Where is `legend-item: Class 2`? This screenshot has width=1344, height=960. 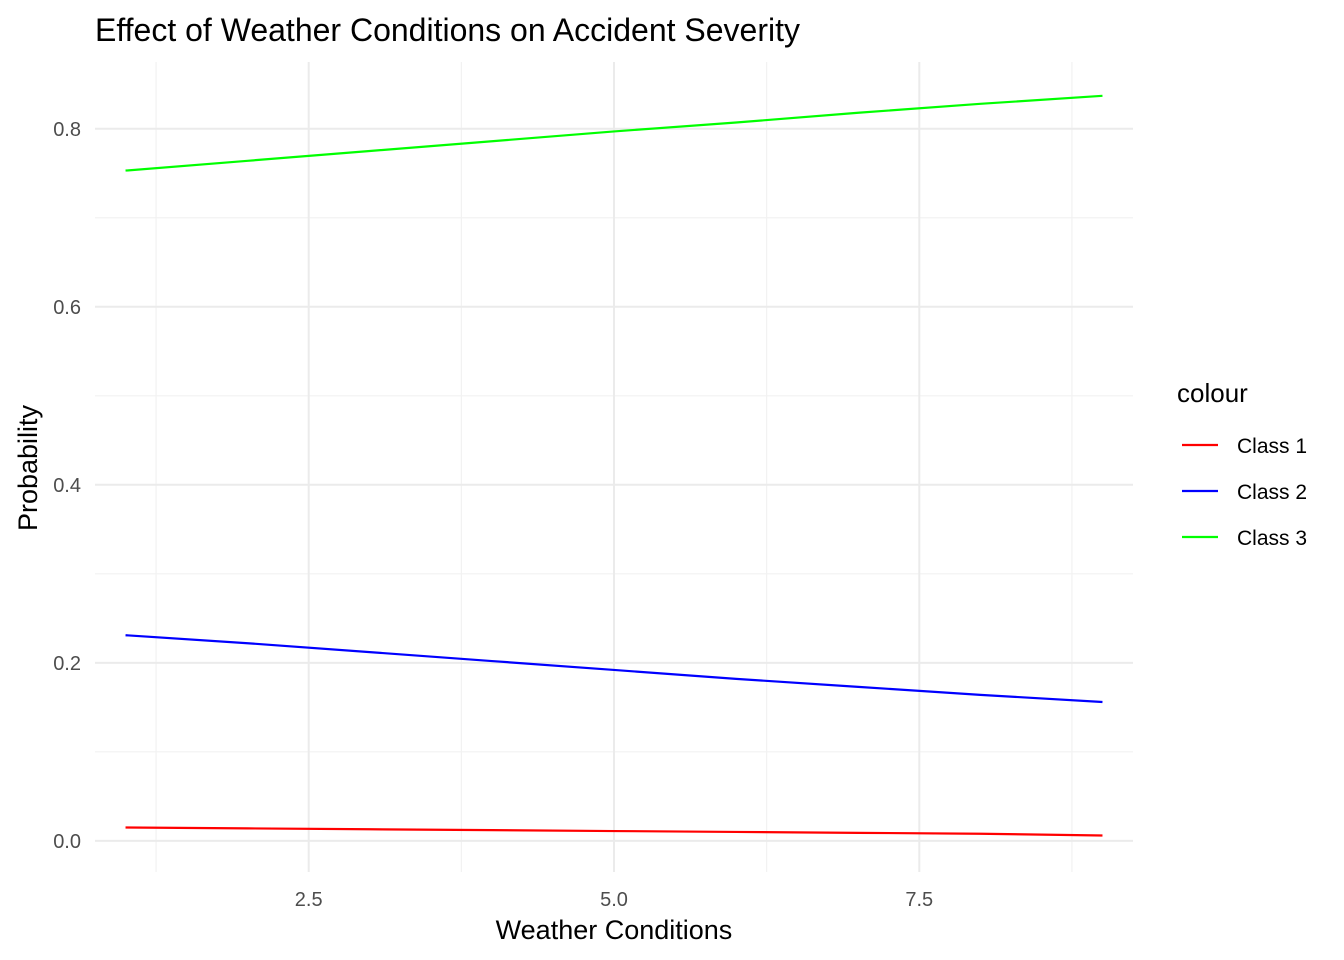
legend-item: Class 2 is located at coordinates (1244, 492).